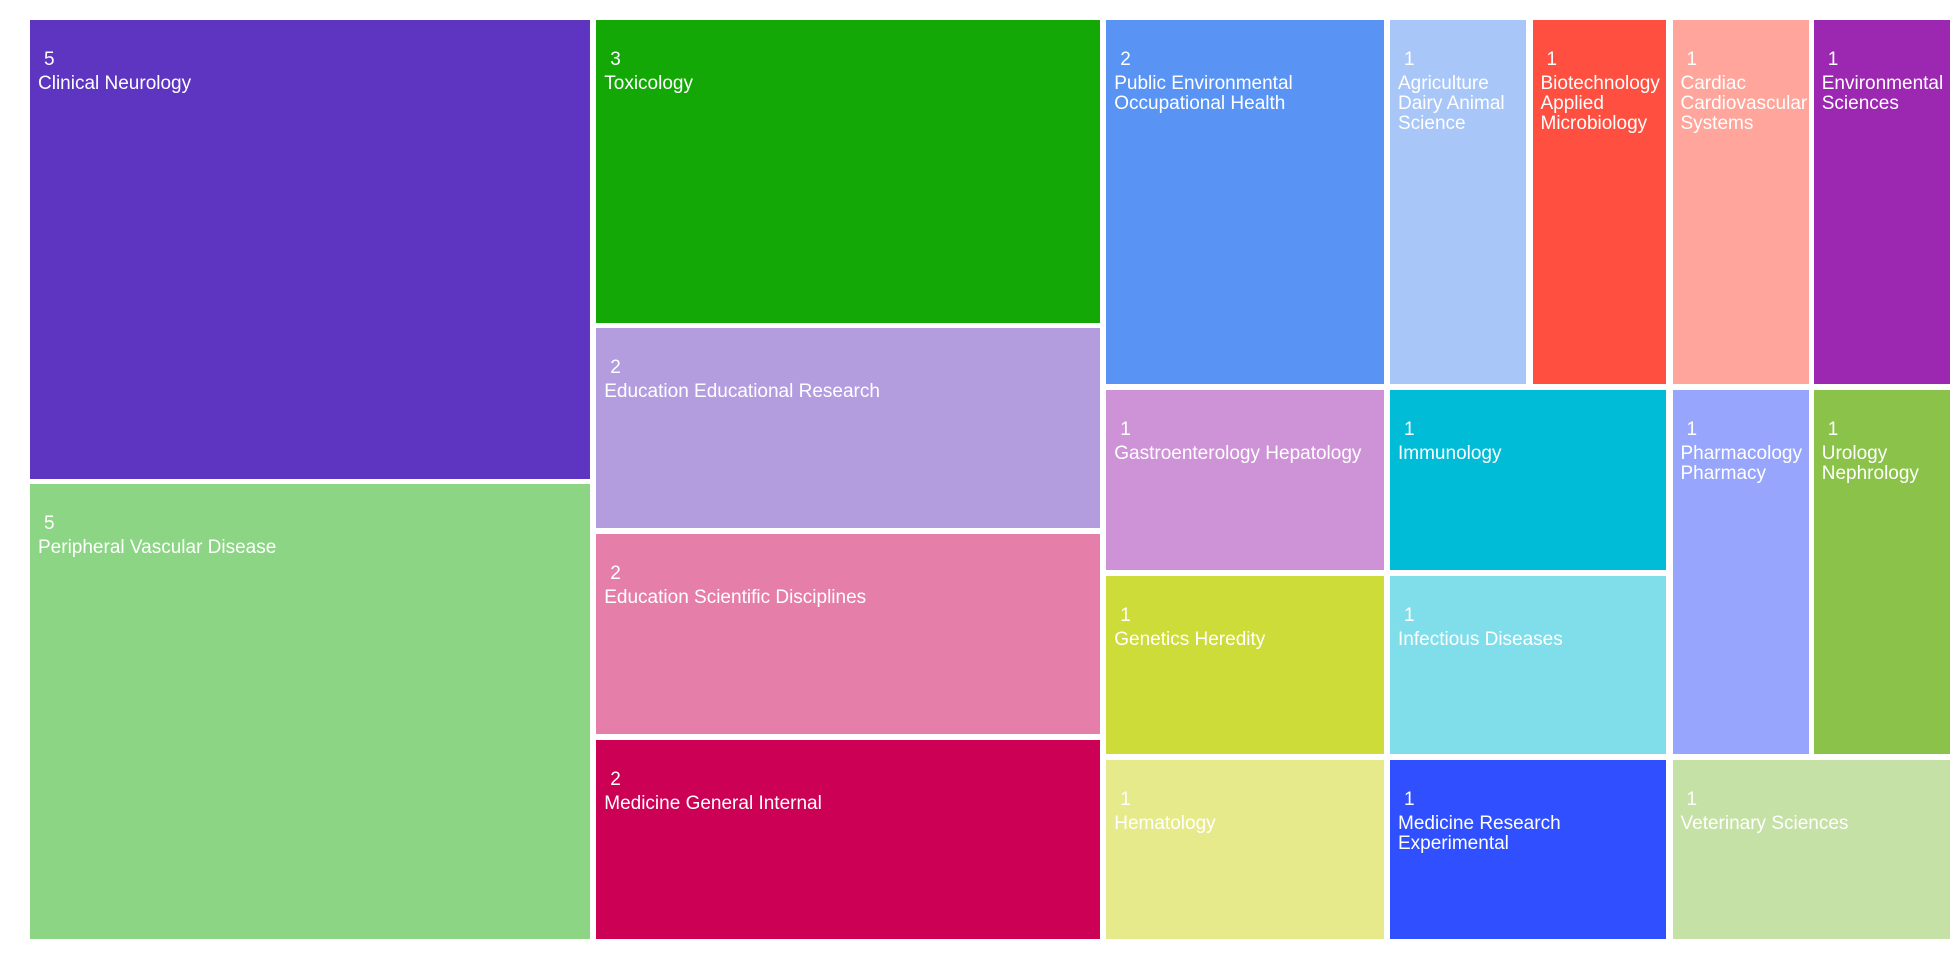  Describe the element at coordinates (1881, 572) in the screenshot. I see `tile: 1 Urology Nephrology` at that location.